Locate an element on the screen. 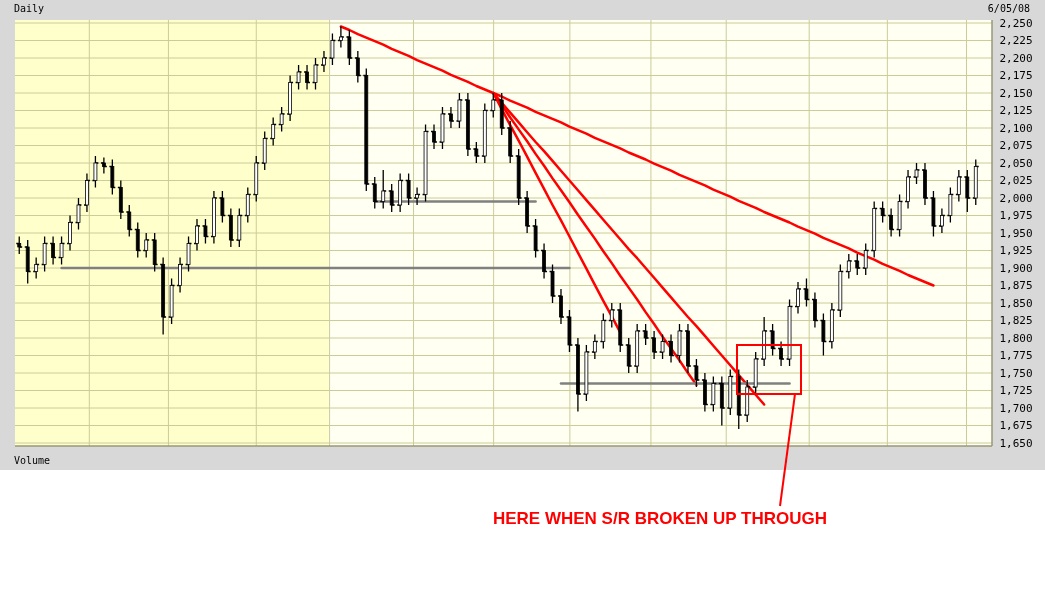 The image size is (1045, 597). y-tick-label: 2,075 is located at coordinates (1016, 146).